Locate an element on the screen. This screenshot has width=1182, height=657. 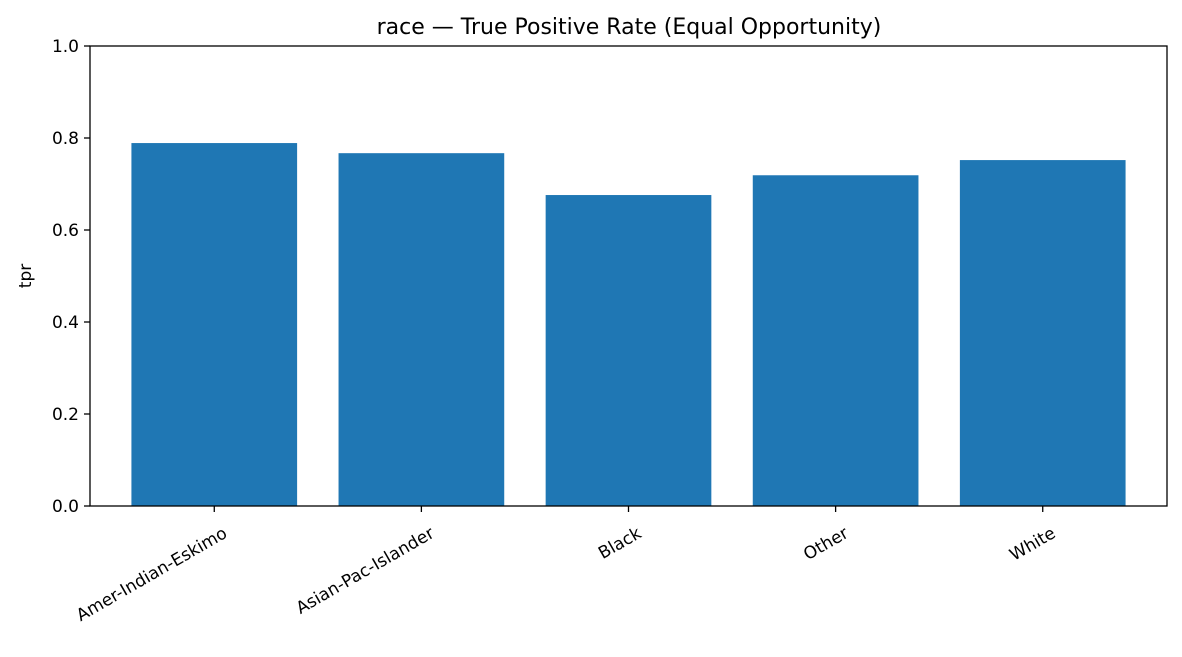
bar-black is located at coordinates (628, 351).